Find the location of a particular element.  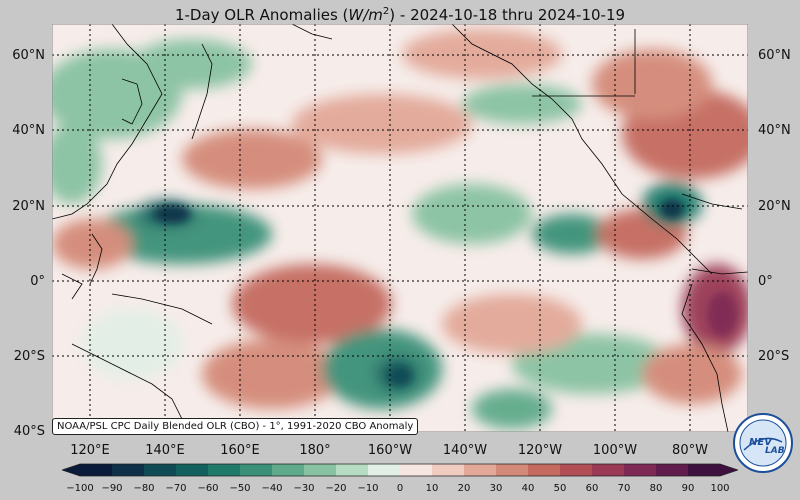

colorbar-tick-label: 30 is located at coordinates (496, 488).